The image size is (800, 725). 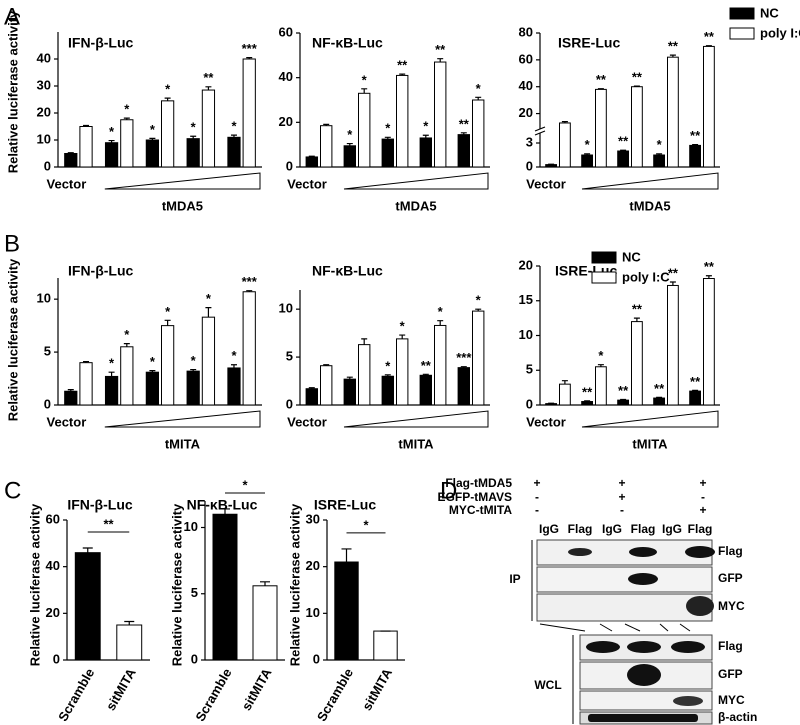 What do you see at coordinates (730, 578) in the screenshot?
I see `band-label: GFP` at bounding box center [730, 578].